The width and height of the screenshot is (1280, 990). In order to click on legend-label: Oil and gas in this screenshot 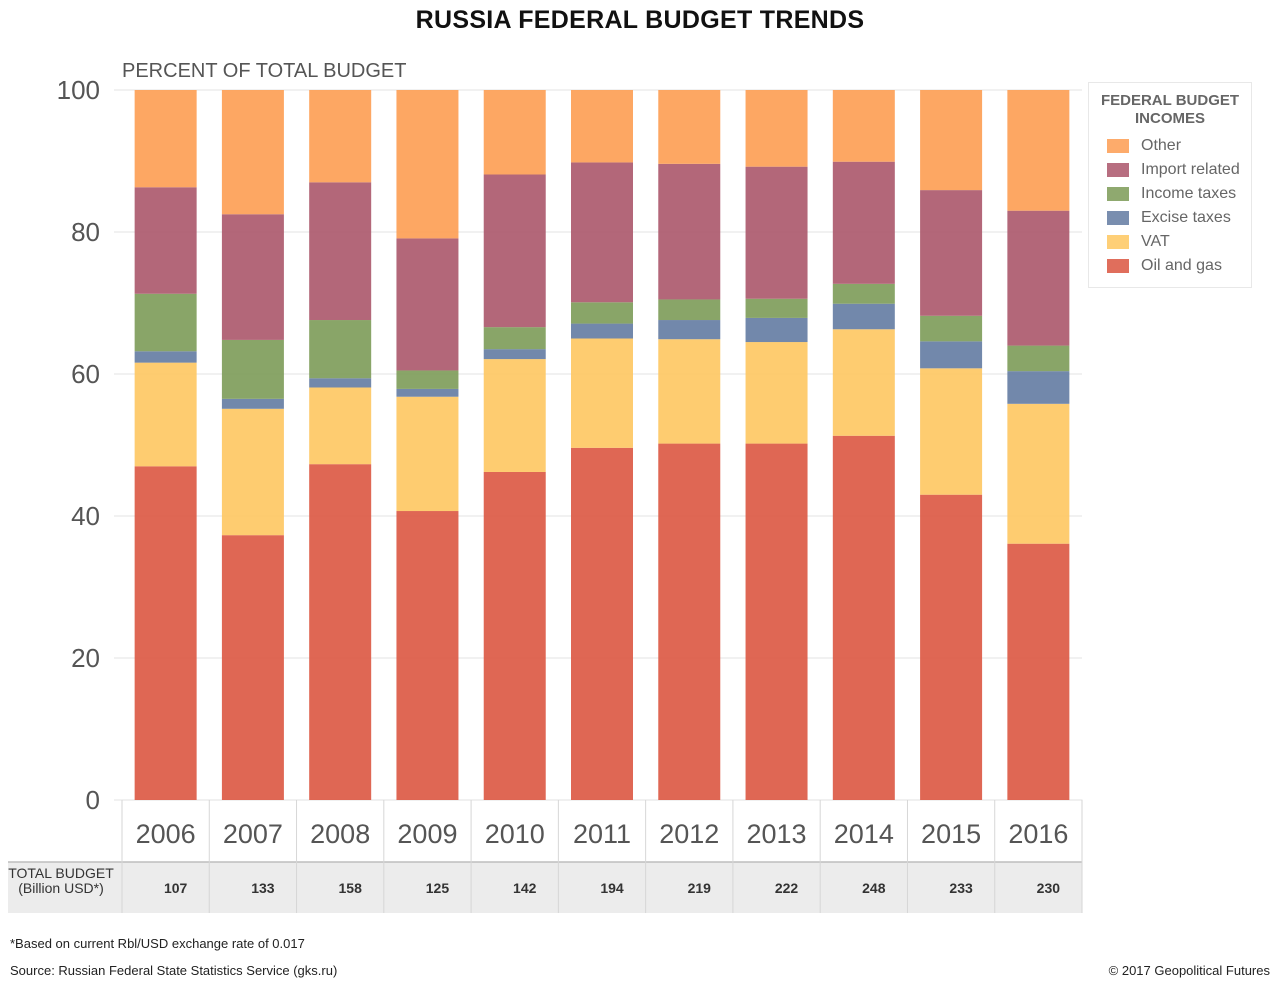, I will do `click(1181, 265)`.